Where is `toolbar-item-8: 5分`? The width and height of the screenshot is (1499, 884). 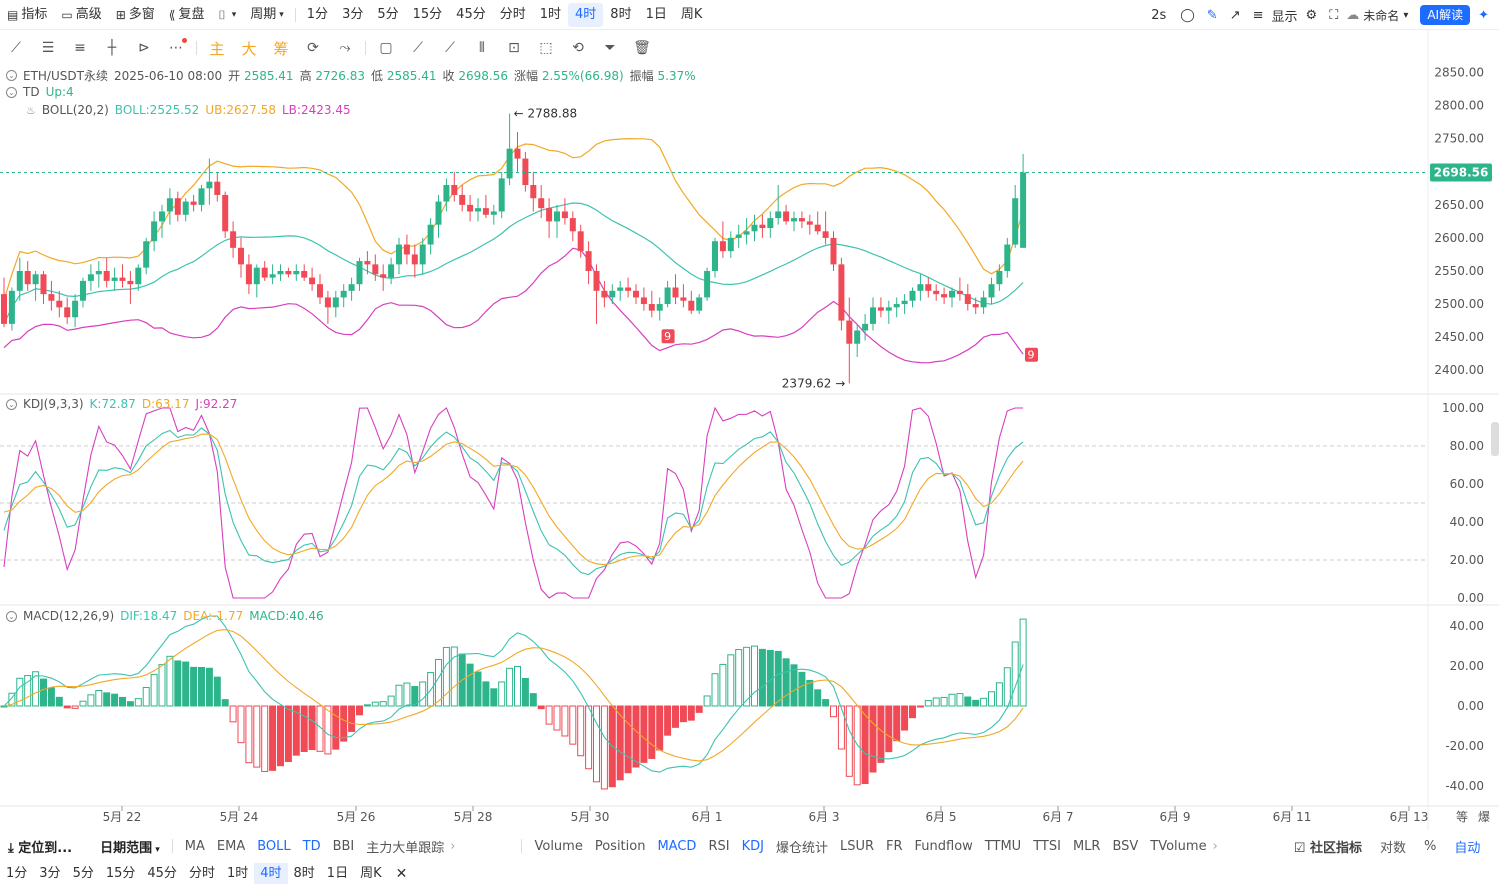 toolbar-item-8: 5分 is located at coordinates (387, 15).